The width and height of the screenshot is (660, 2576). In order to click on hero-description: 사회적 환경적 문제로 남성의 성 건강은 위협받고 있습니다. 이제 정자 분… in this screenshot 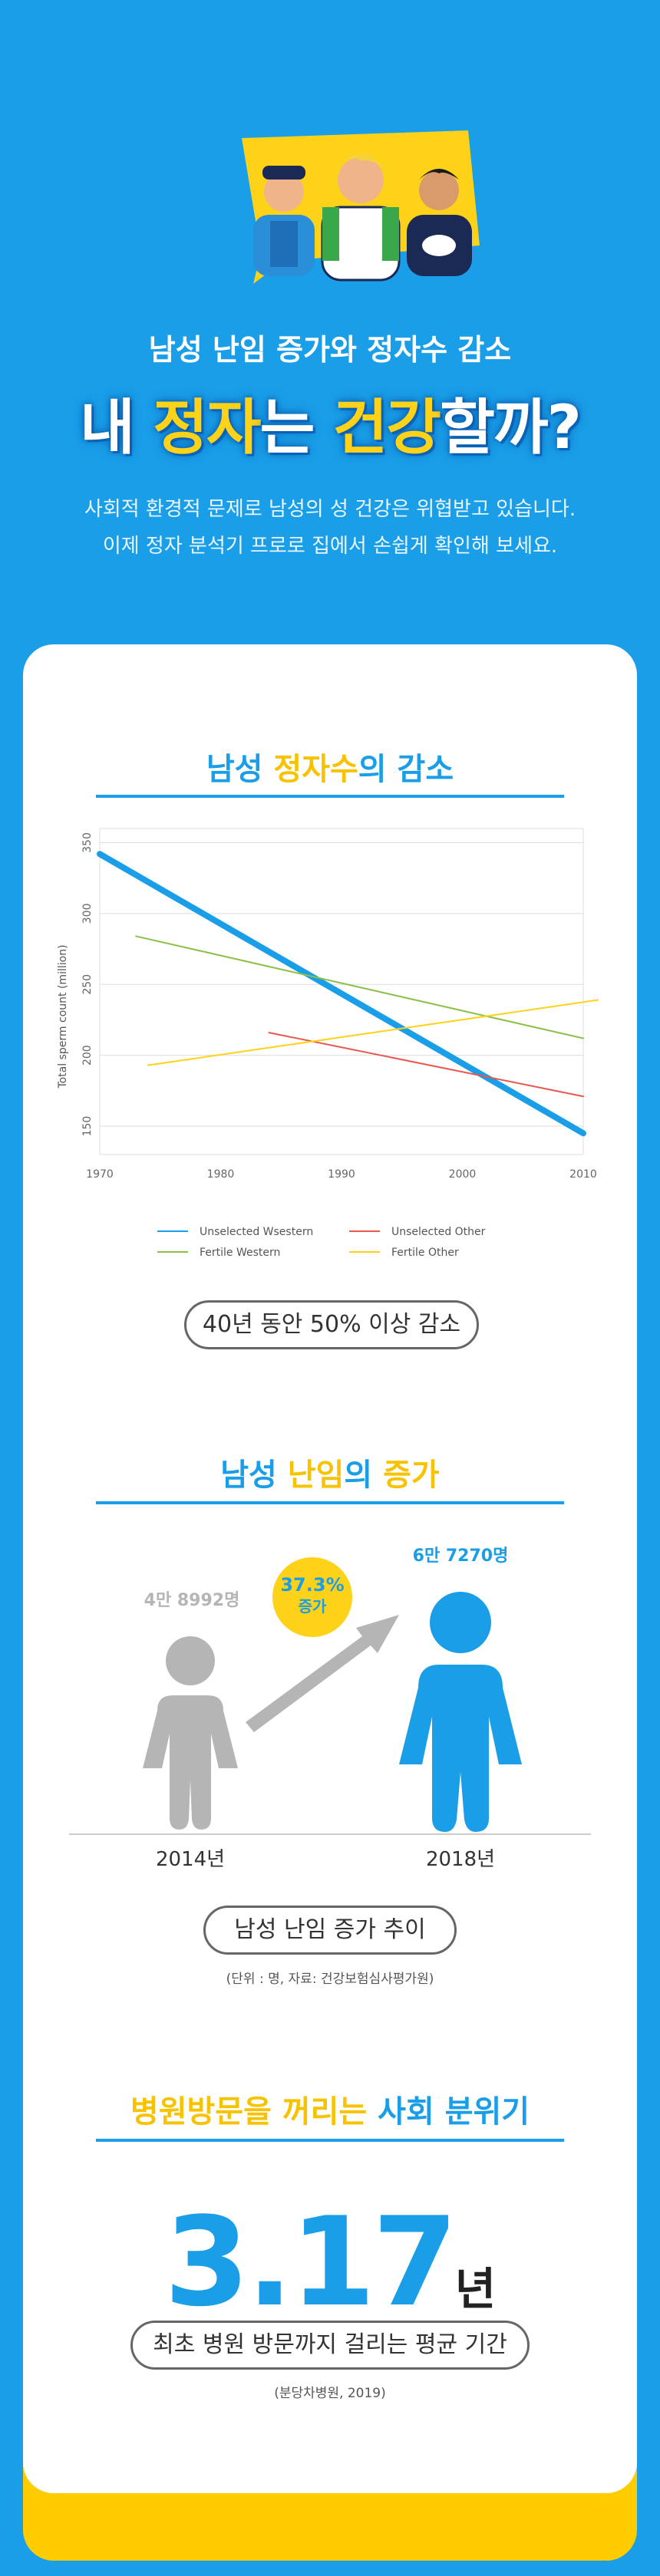, I will do `click(330, 528)`.